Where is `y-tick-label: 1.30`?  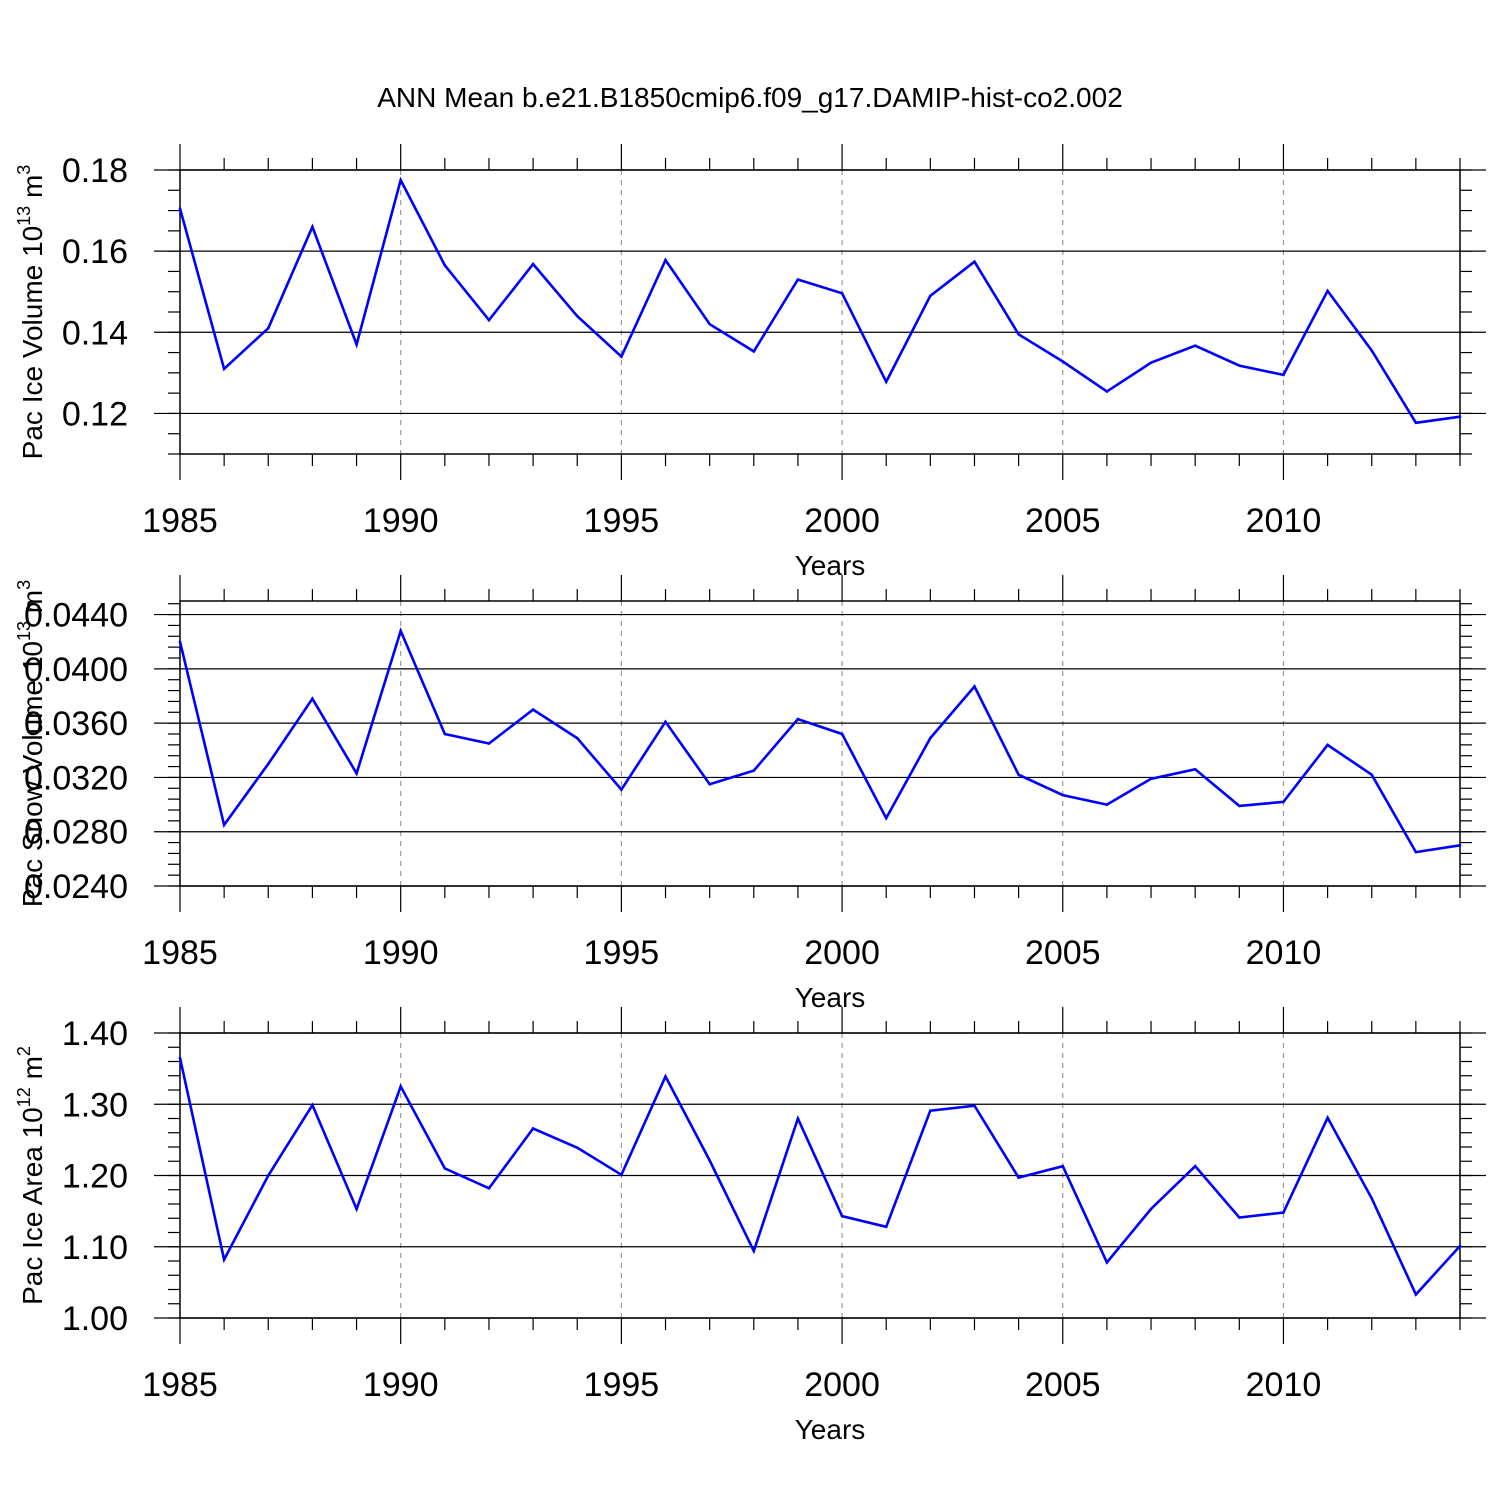
y-tick-label: 1.30 is located at coordinates (95, 1105).